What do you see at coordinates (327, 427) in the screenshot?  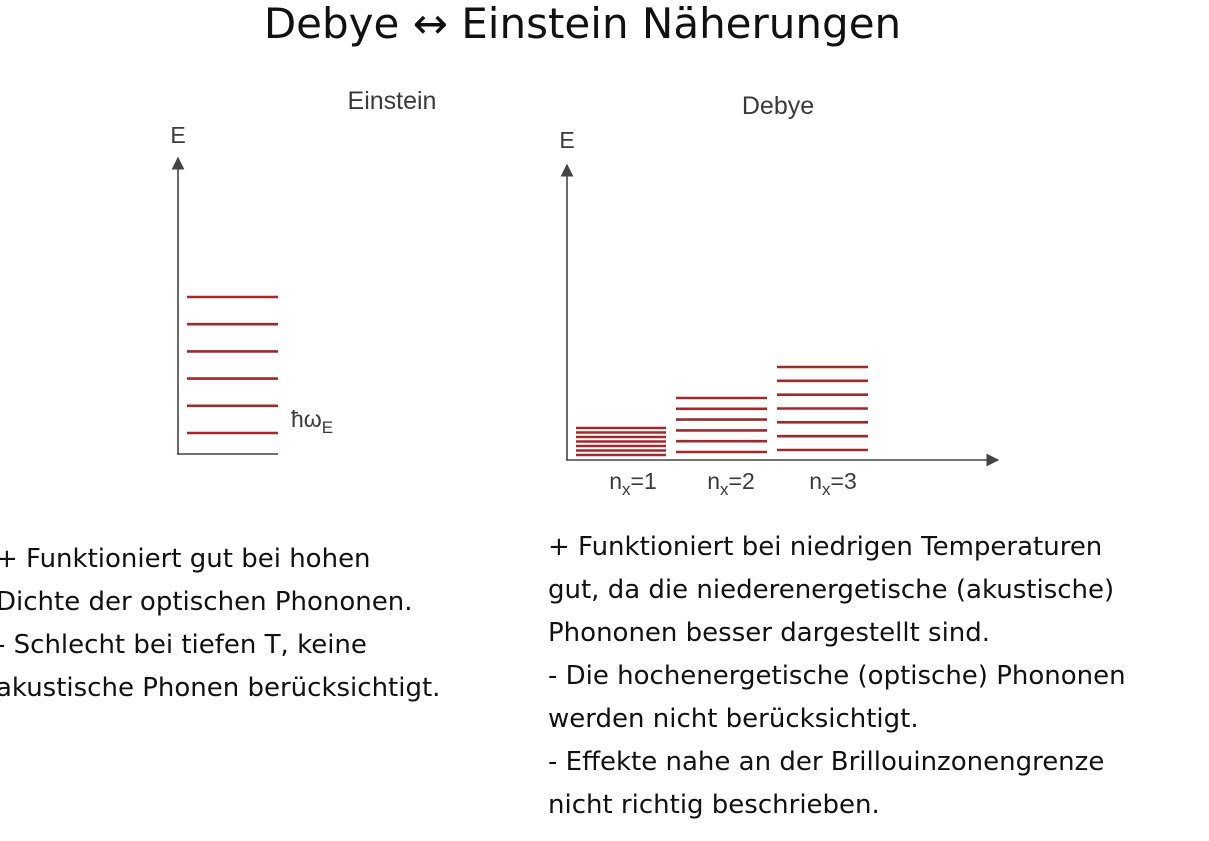 I see `hbar-omega-subscript: E` at bounding box center [327, 427].